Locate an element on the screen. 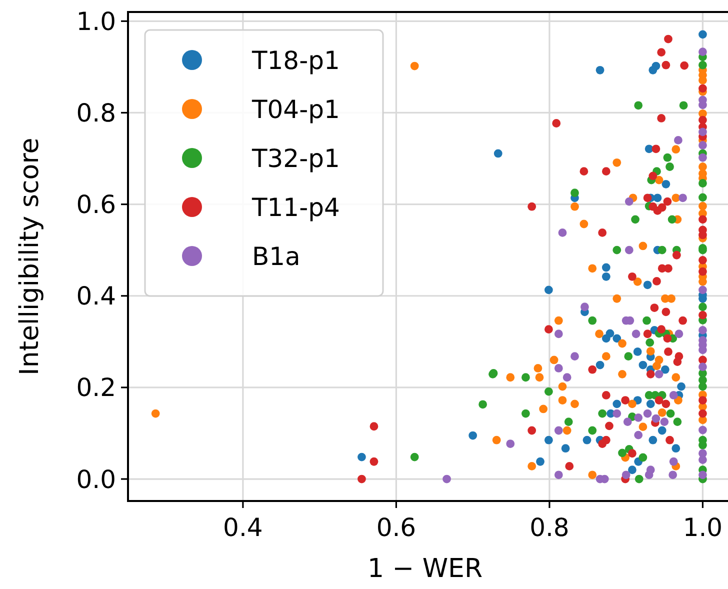  y-tick-label: 0.4 is located at coordinates (96, 296).